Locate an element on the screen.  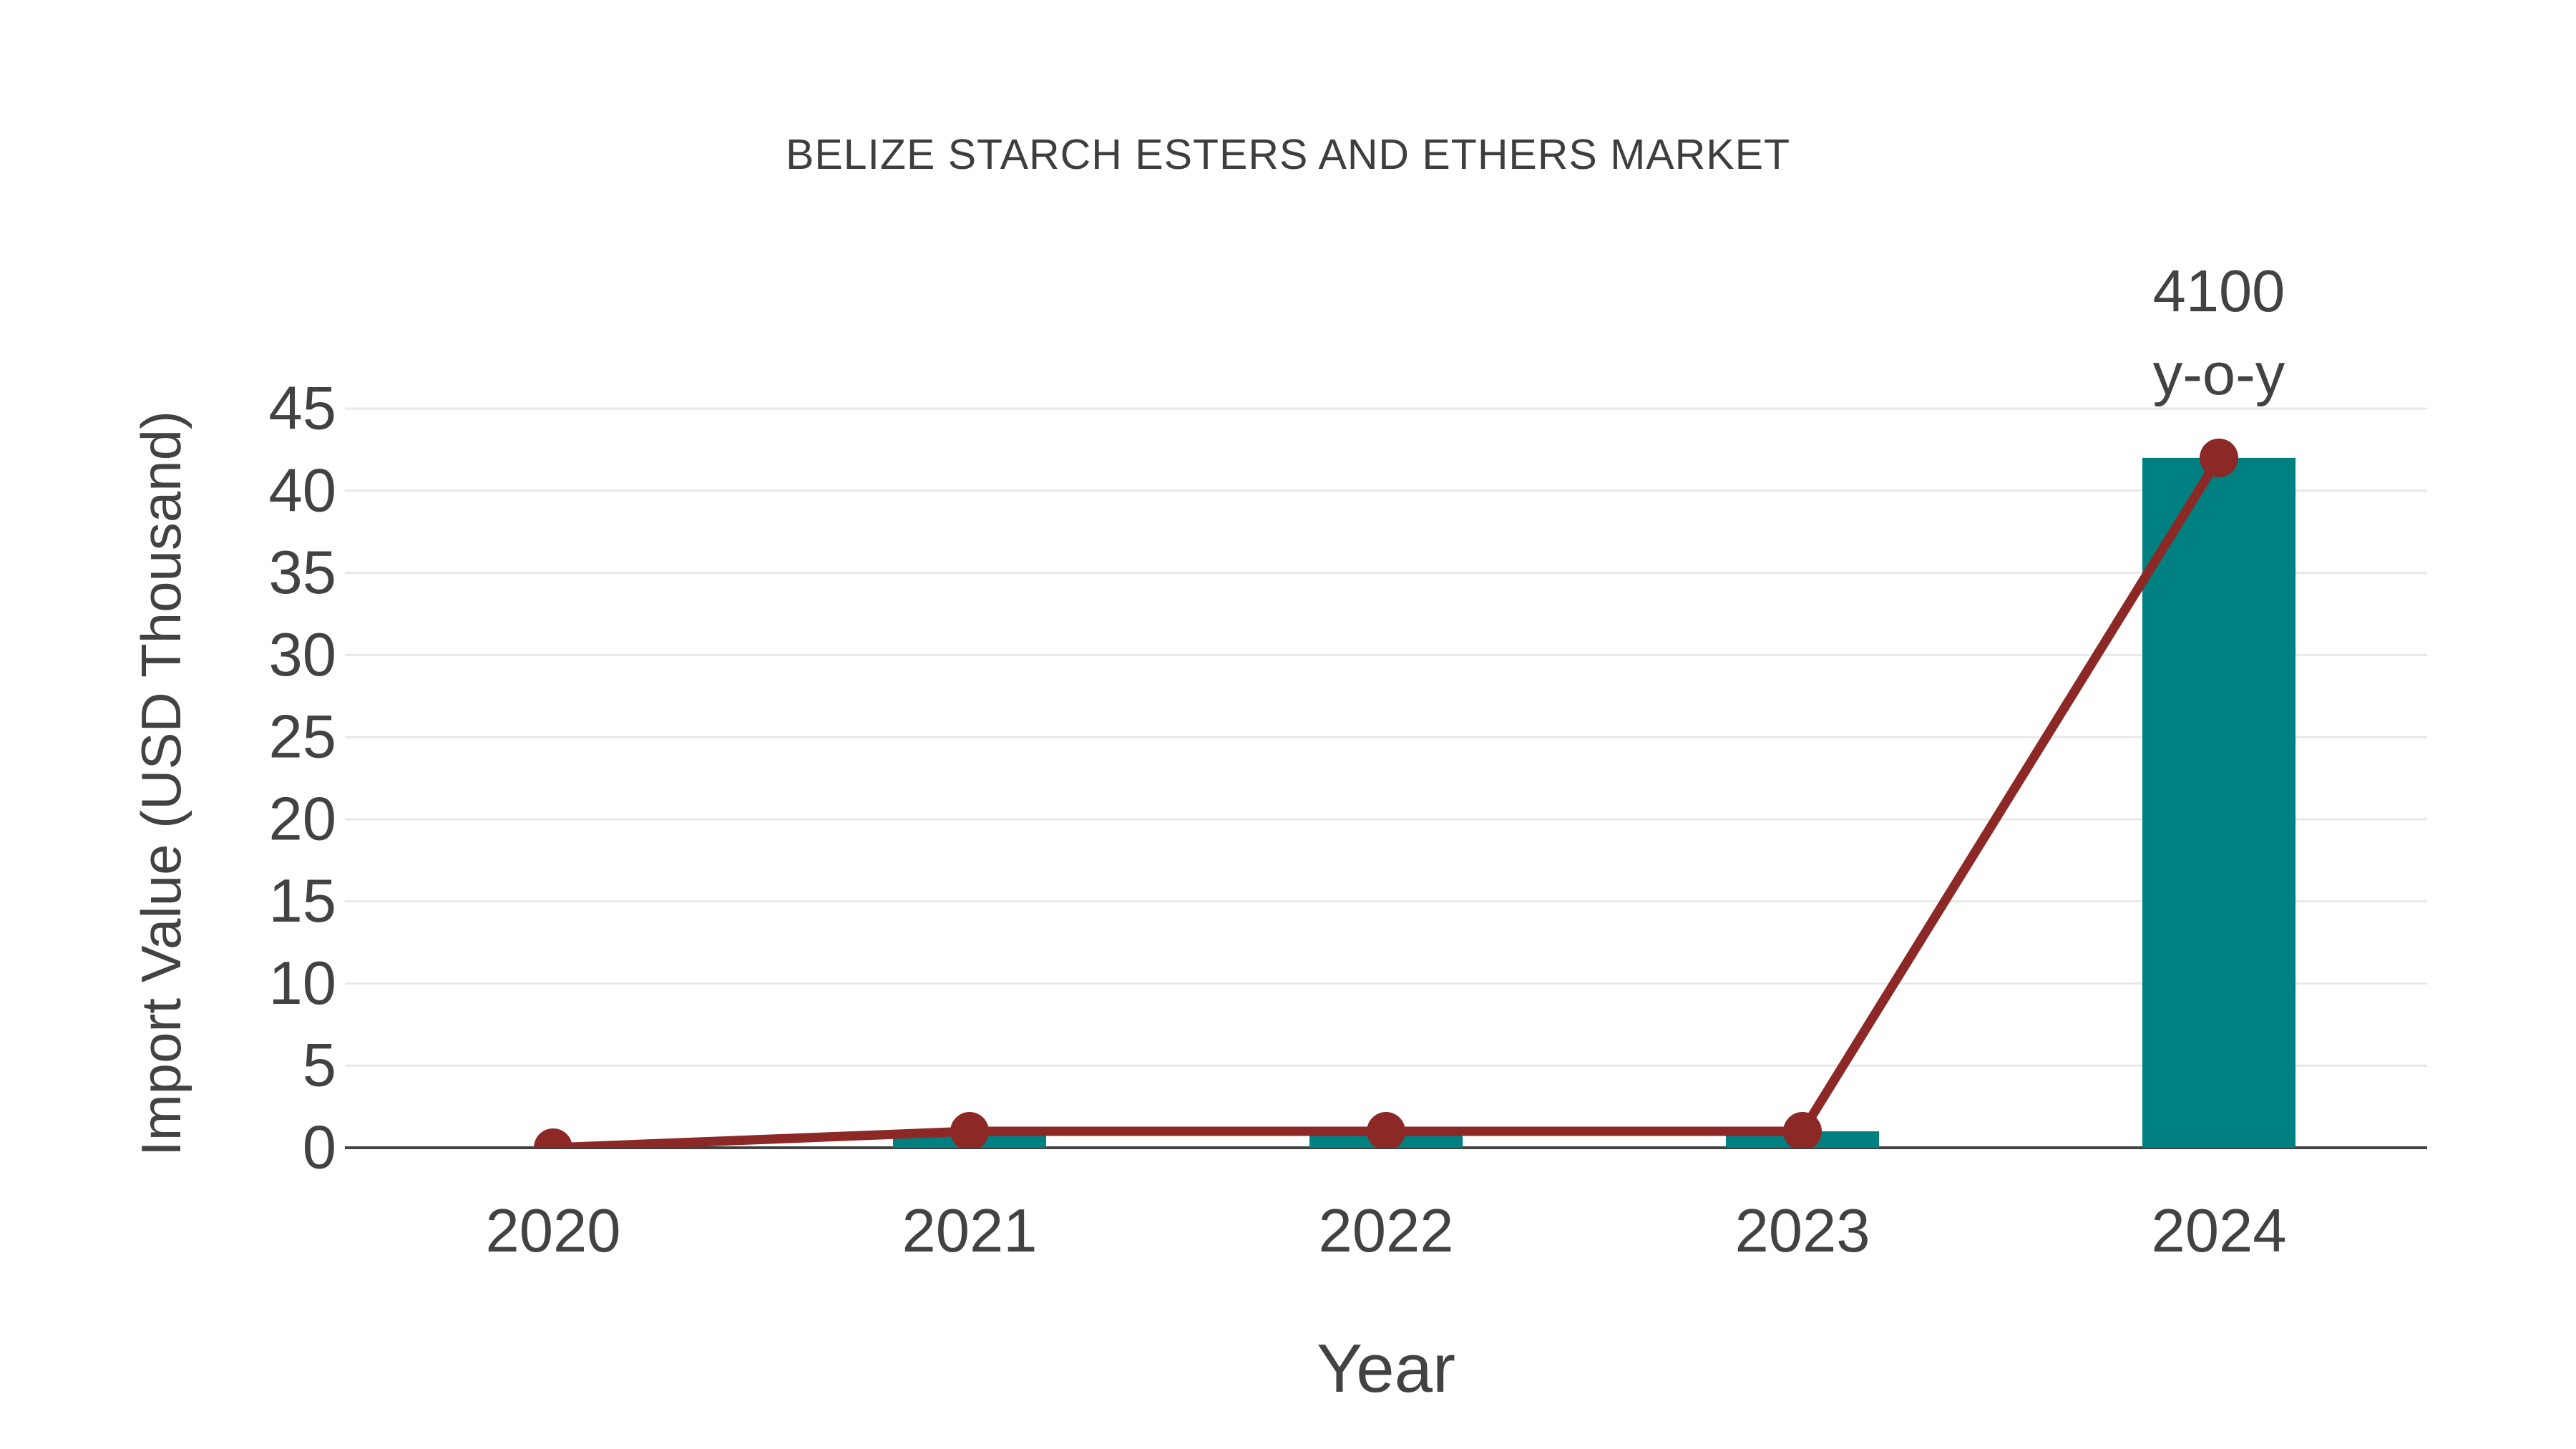
yoy-annotation: 4100 y-o-y is located at coordinates (2219, 333).